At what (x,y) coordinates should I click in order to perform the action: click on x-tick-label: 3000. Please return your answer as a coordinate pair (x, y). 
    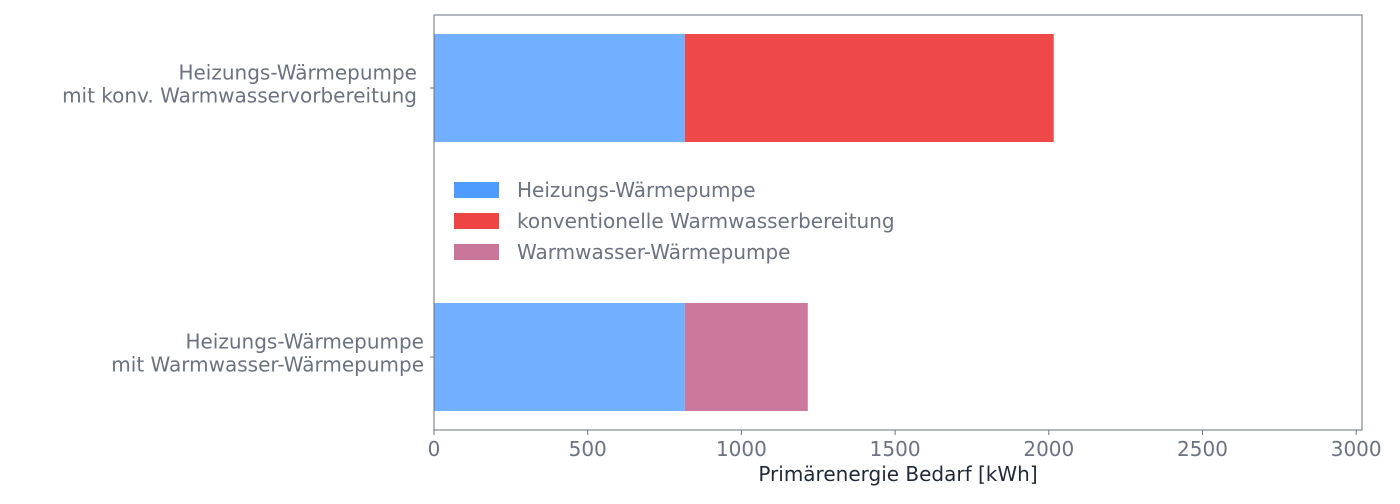
    Looking at the image, I should click on (1356, 449).